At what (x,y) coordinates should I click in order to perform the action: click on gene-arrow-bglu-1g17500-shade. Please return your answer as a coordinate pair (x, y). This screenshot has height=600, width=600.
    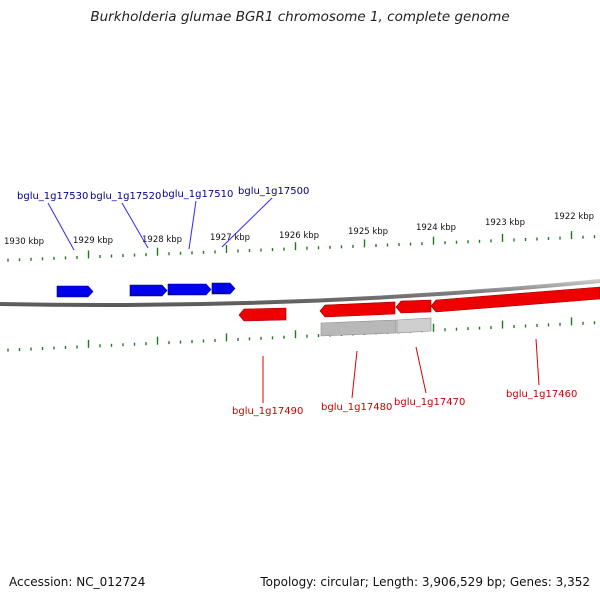
    Looking at the image, I should click on (221, 293).